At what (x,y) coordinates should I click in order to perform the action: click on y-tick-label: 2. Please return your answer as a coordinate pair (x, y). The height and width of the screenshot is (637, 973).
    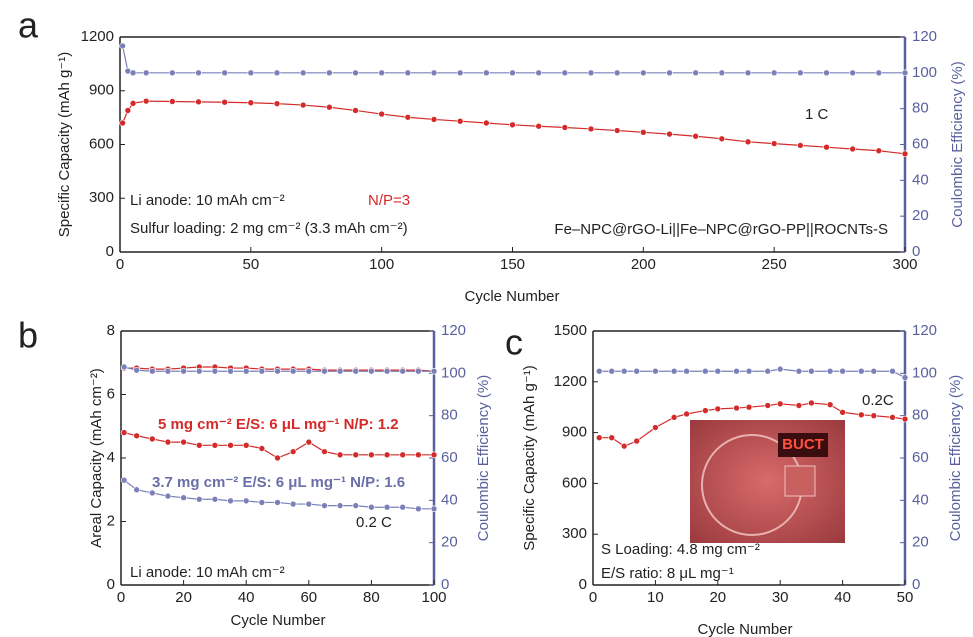
    Looking at the image, I should click on (111, 520).